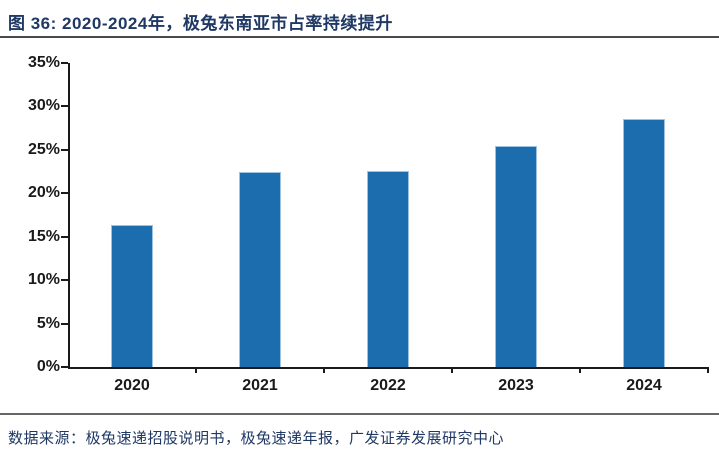 This screenshot has height=452, width=719. What do you see at coordinates (200, 23) in the screenshot?
I see `figure-title: 图 36: 2020-2024年，极兔东南亚市占率持续提升` at bounding box center [200, 23].